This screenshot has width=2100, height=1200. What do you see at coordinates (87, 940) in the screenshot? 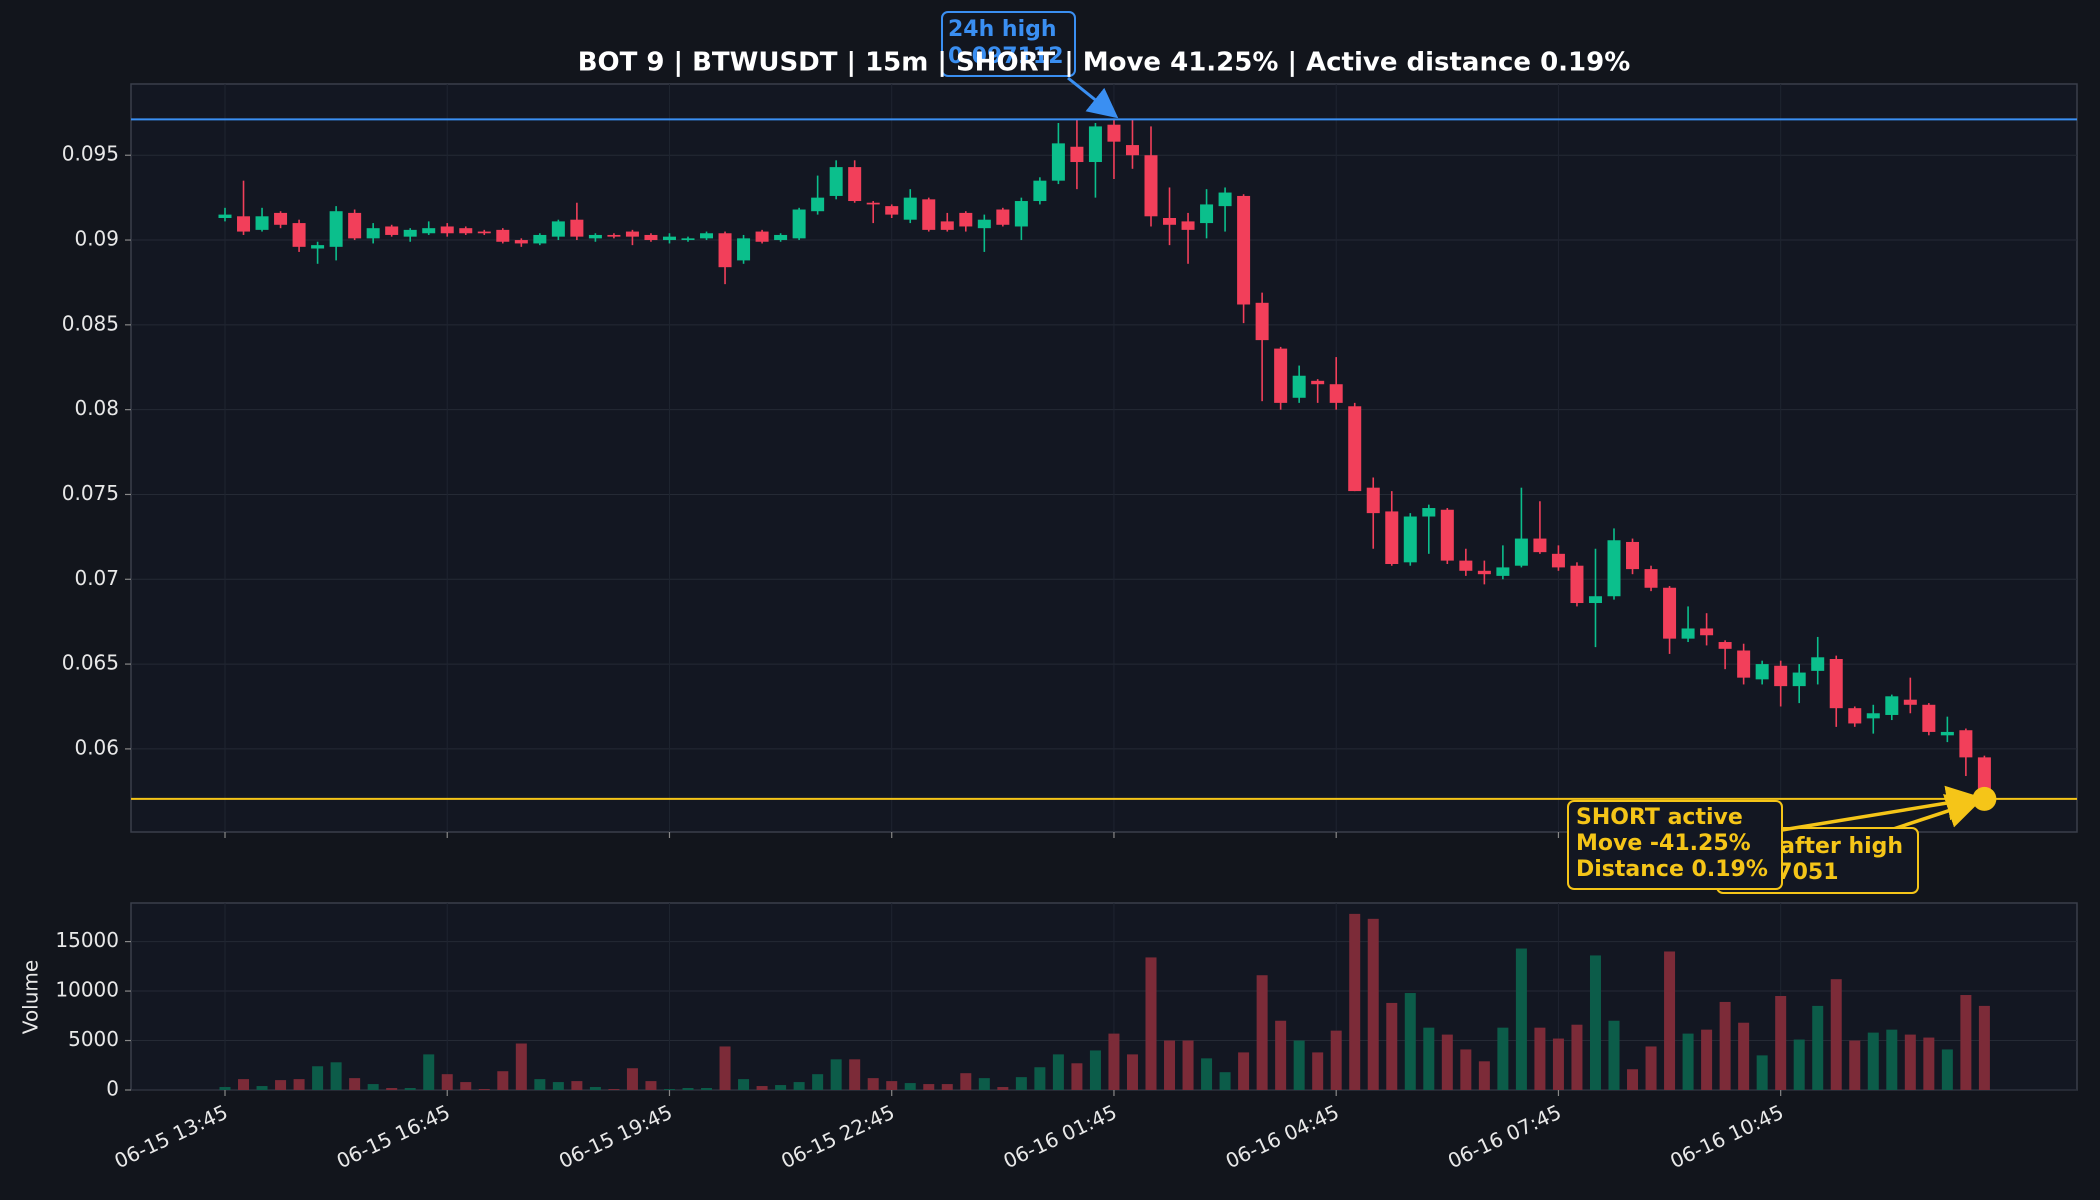
I see `volume-tick-label: 15000` at bounding box center [87, 940].